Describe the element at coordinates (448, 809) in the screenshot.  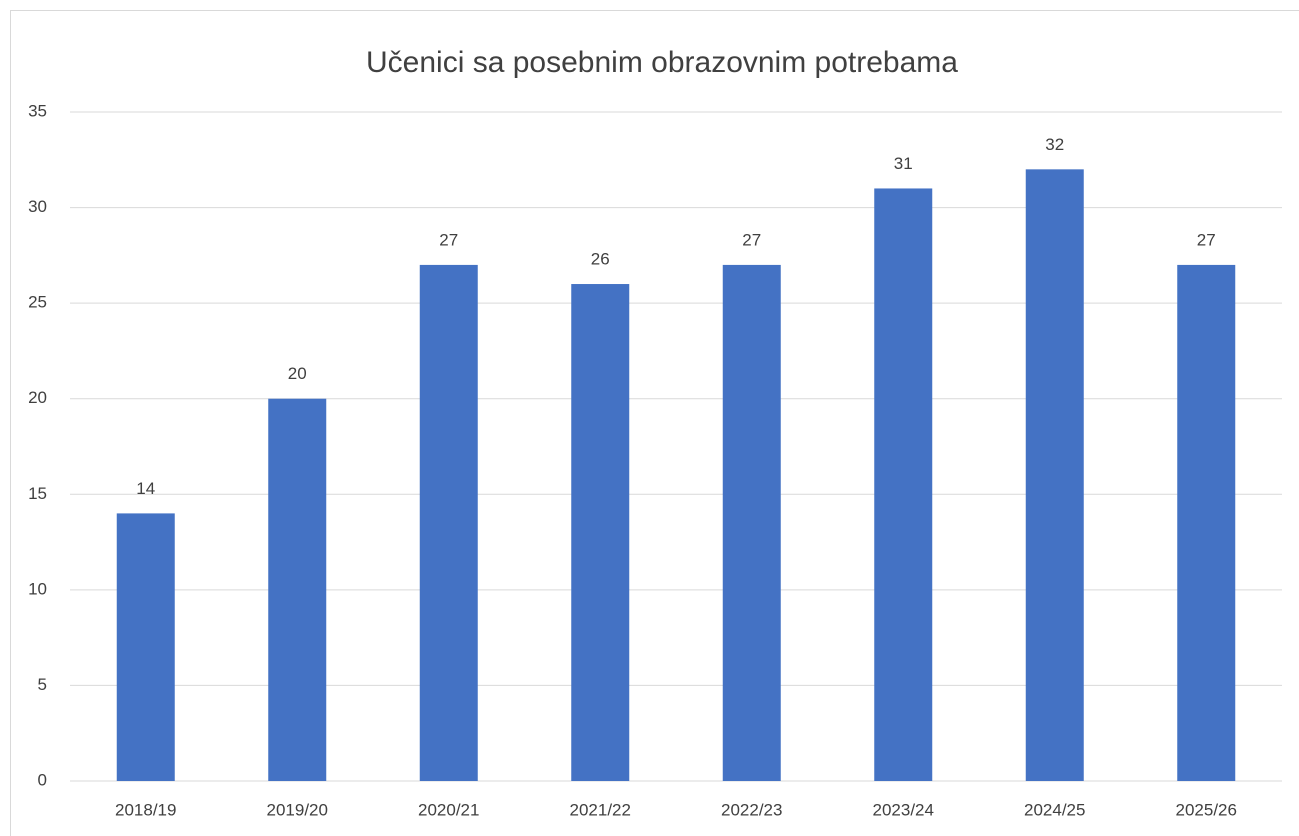
I see `x-tick-label: 2020/21` at that location.